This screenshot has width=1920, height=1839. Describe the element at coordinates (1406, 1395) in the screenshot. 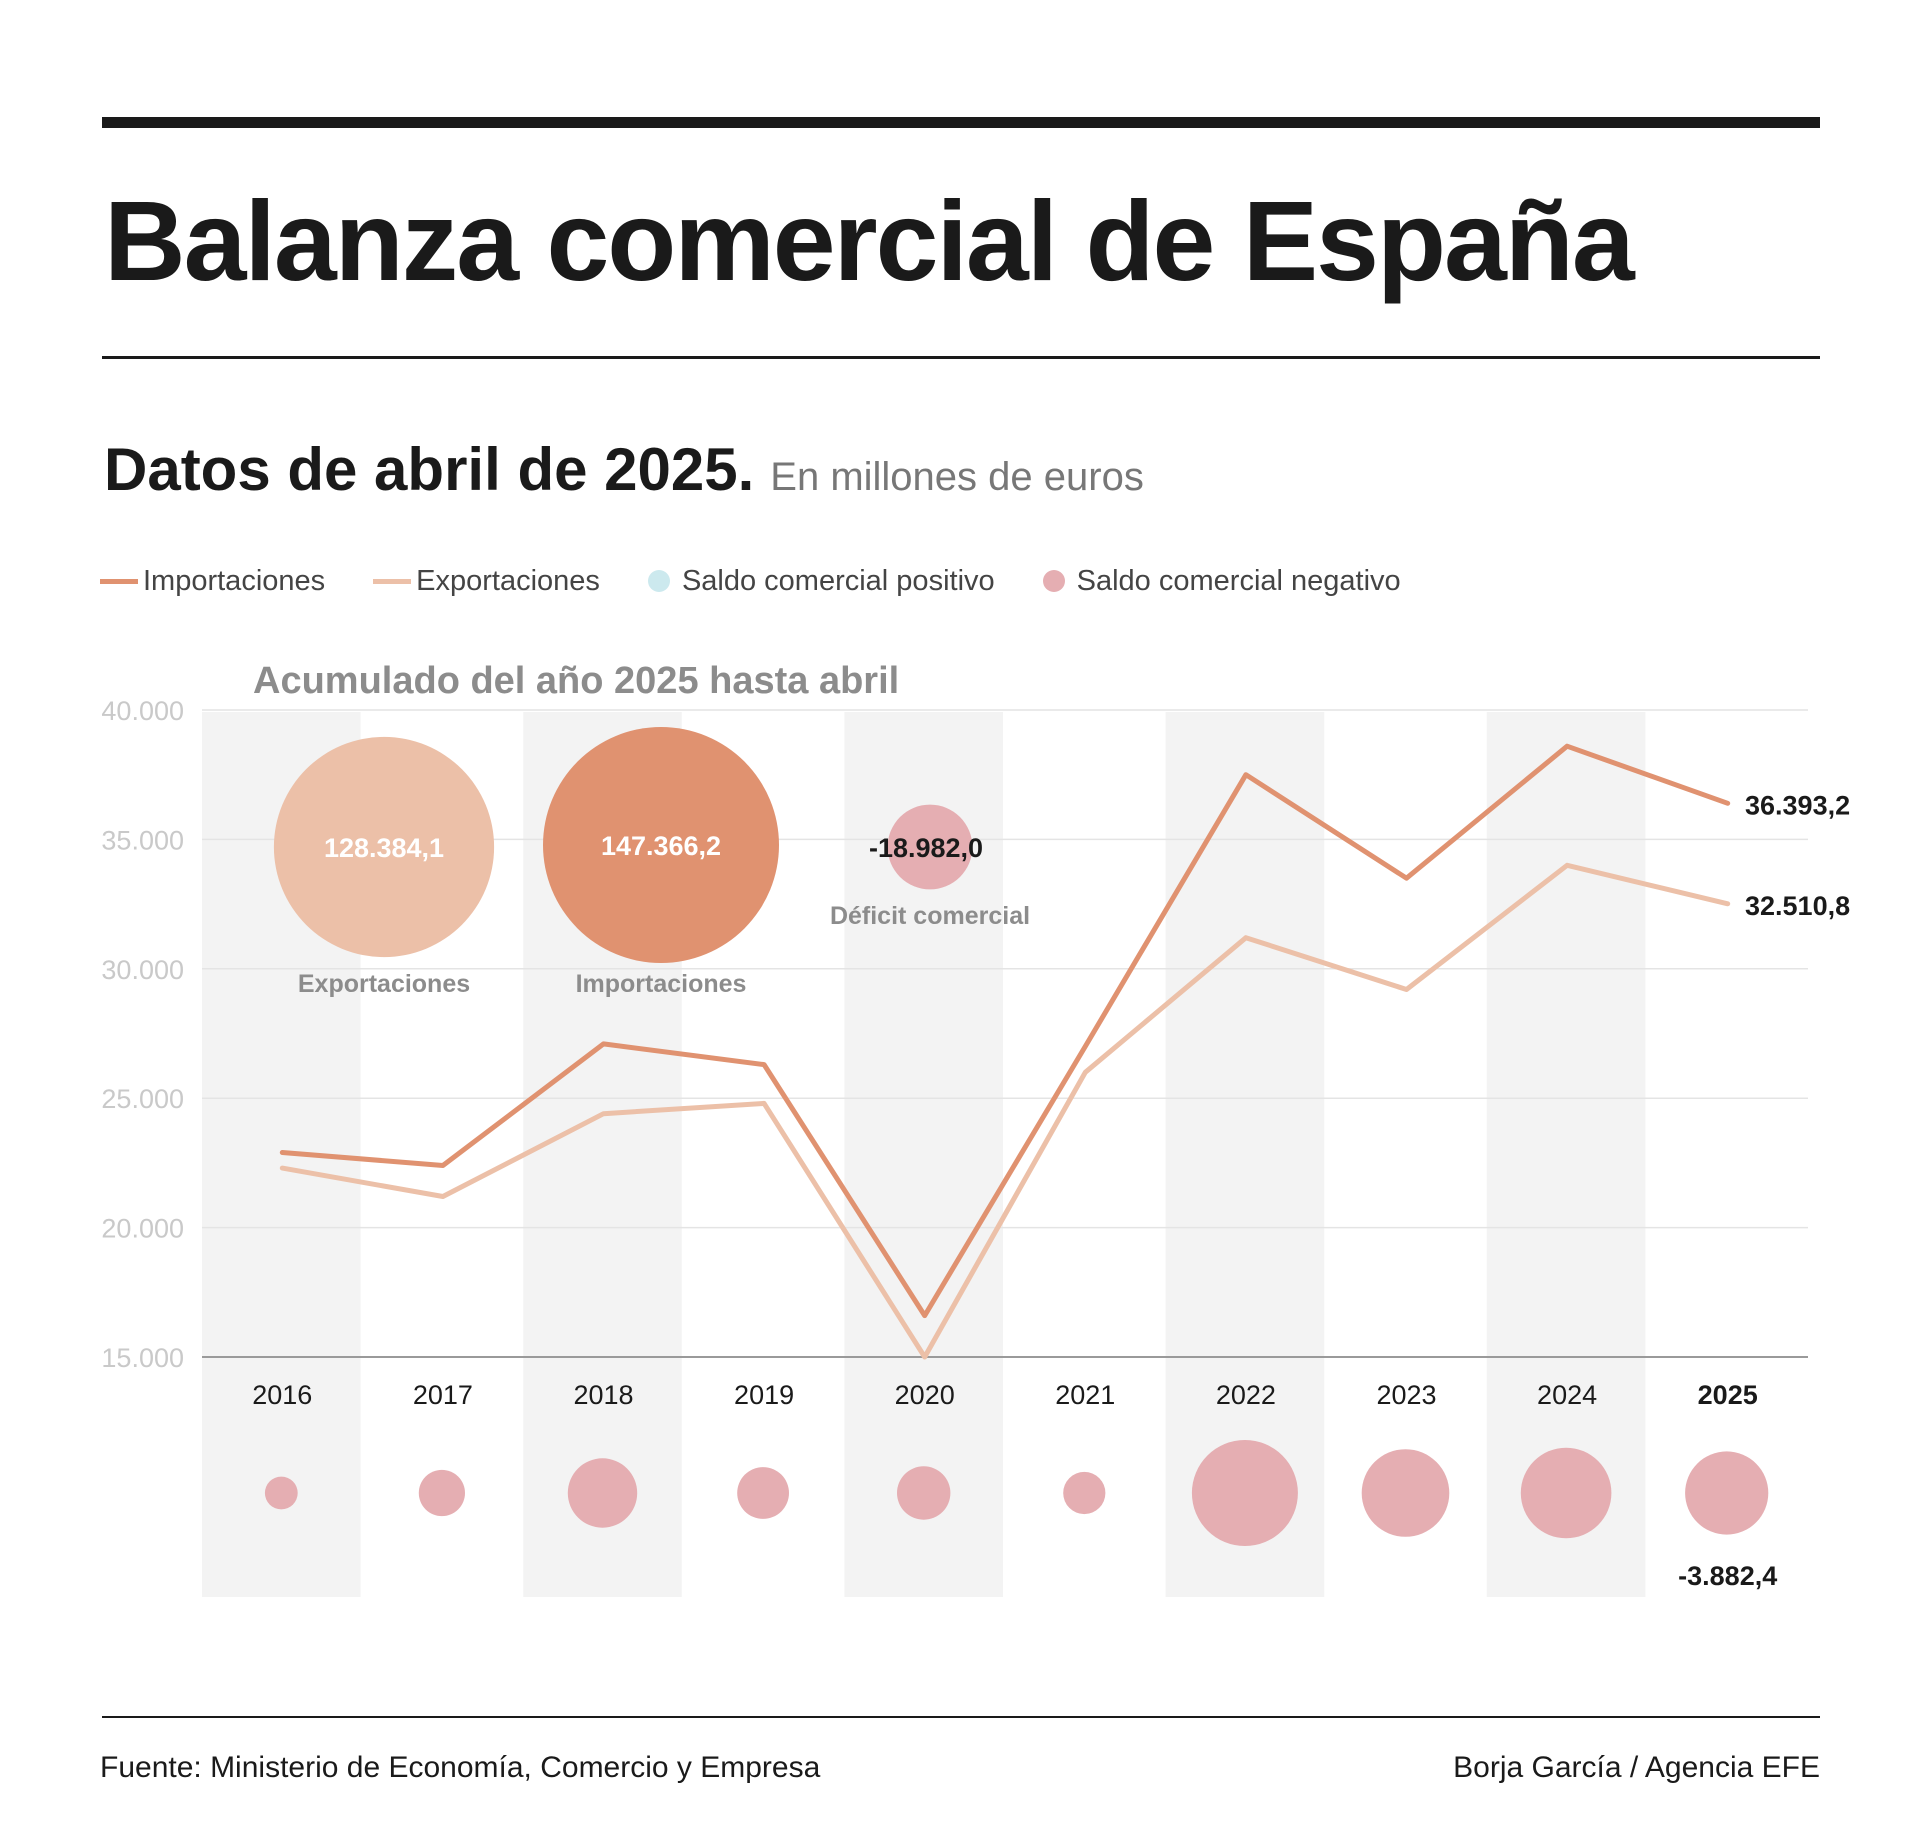

I see `x-tick-label: 2023` at that location.